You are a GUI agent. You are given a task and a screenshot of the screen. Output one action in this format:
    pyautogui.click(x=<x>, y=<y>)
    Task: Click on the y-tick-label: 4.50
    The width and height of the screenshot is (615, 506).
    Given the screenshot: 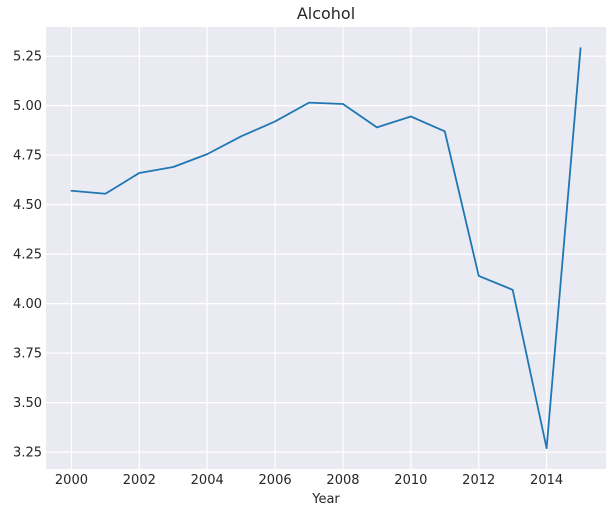 What is the action you would take?
    pyautogui.click(x=27, y=205)
    